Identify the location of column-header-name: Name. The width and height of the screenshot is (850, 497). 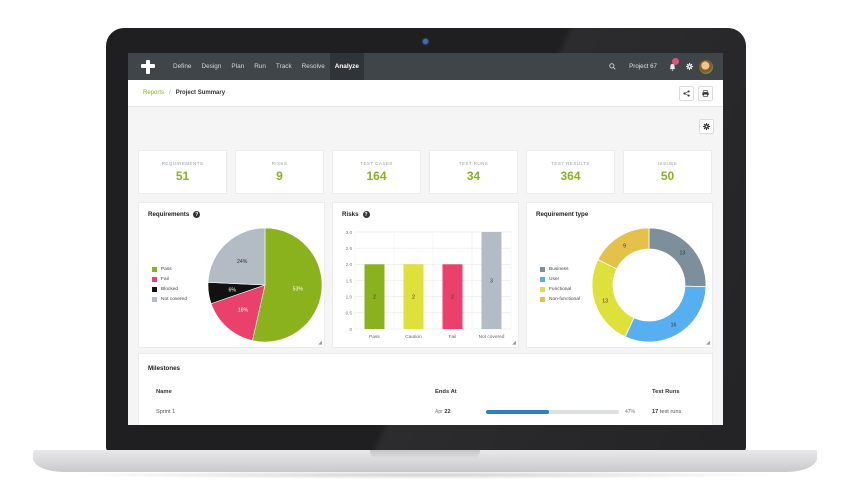
(164, 392).